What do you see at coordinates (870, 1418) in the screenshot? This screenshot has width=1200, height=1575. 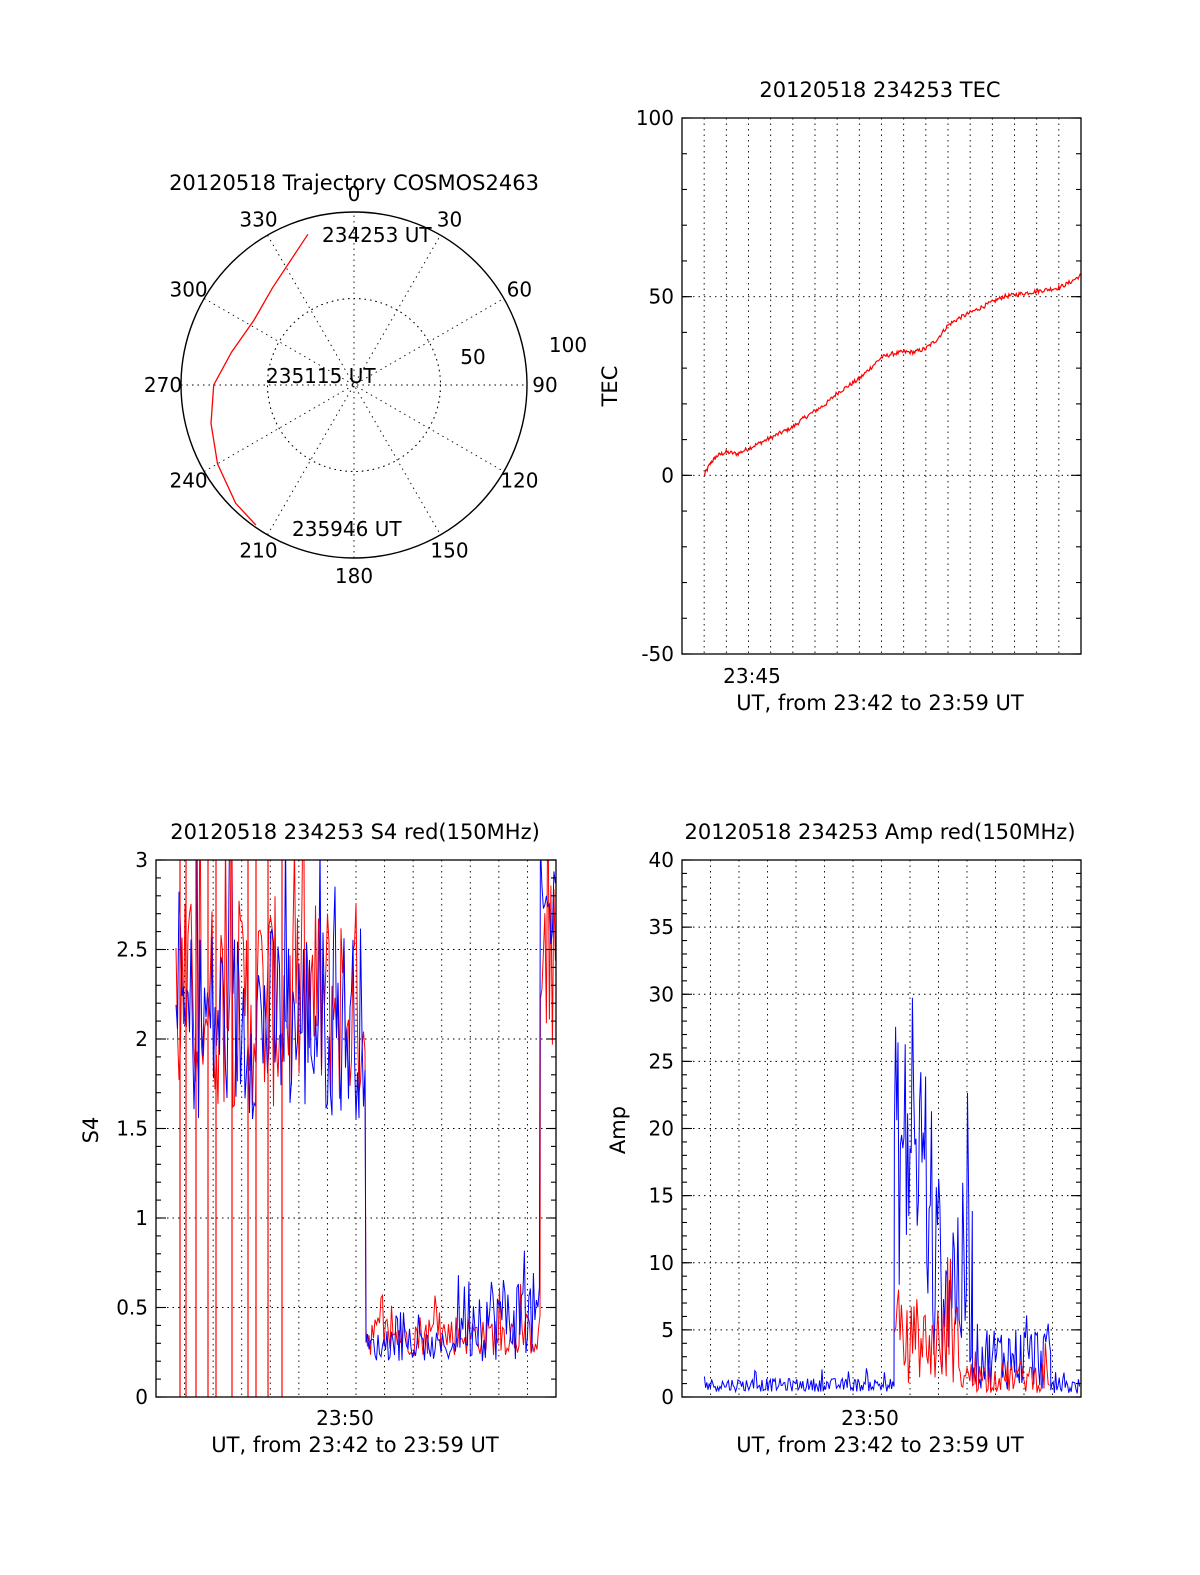 I see `amp-xtick-label: 23:50` at bounding box center [870, 1418].